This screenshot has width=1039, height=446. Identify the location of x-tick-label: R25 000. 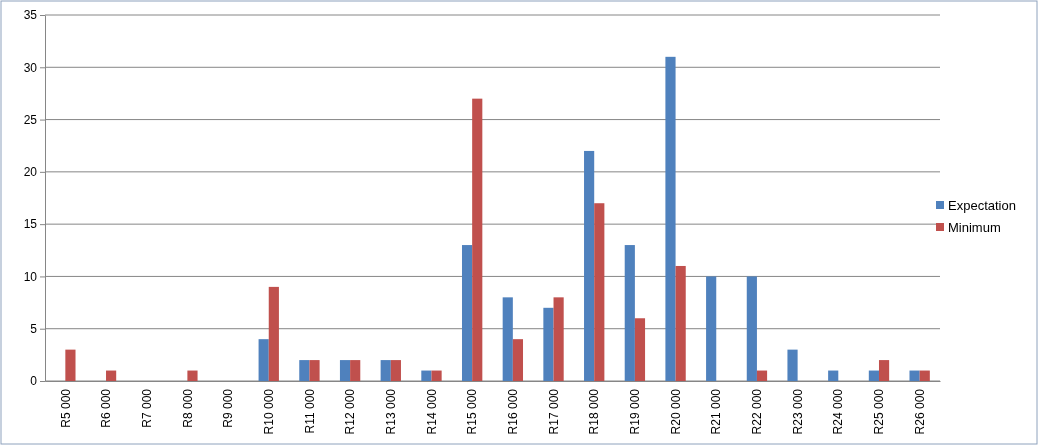
(879, 411).